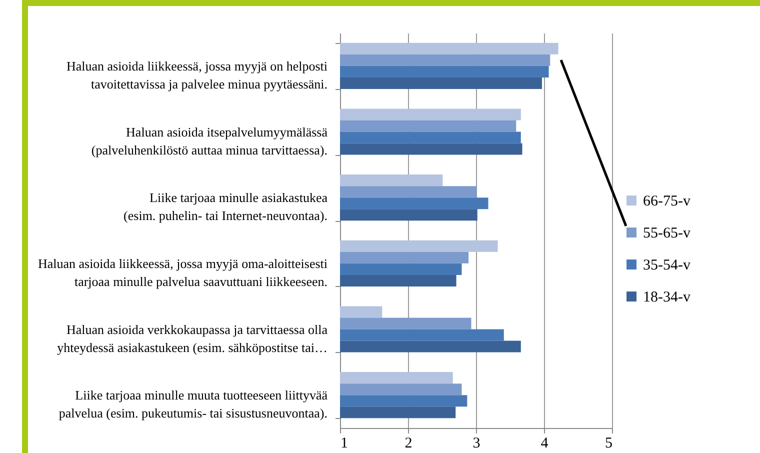 This screenshot has width=760, height=453. I want to click on x-tick-label: 2, so click(408, 444).